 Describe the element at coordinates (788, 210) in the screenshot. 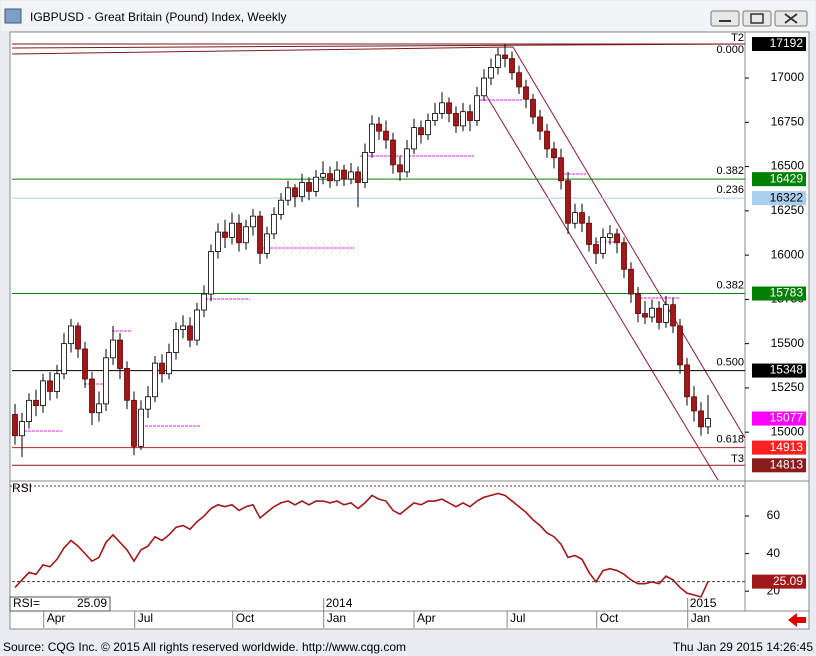

I see `y-tick-label: 16250` at that location.